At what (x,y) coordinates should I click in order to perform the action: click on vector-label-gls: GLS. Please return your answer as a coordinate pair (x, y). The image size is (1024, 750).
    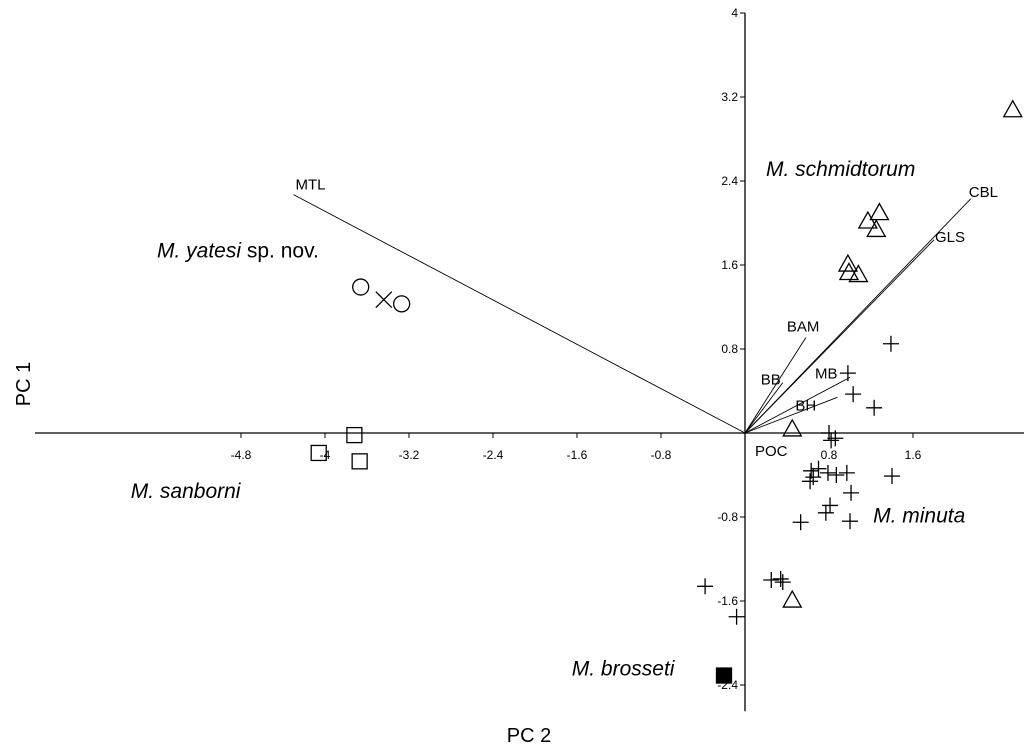
    Looking at the image, I should click on (950, 237).